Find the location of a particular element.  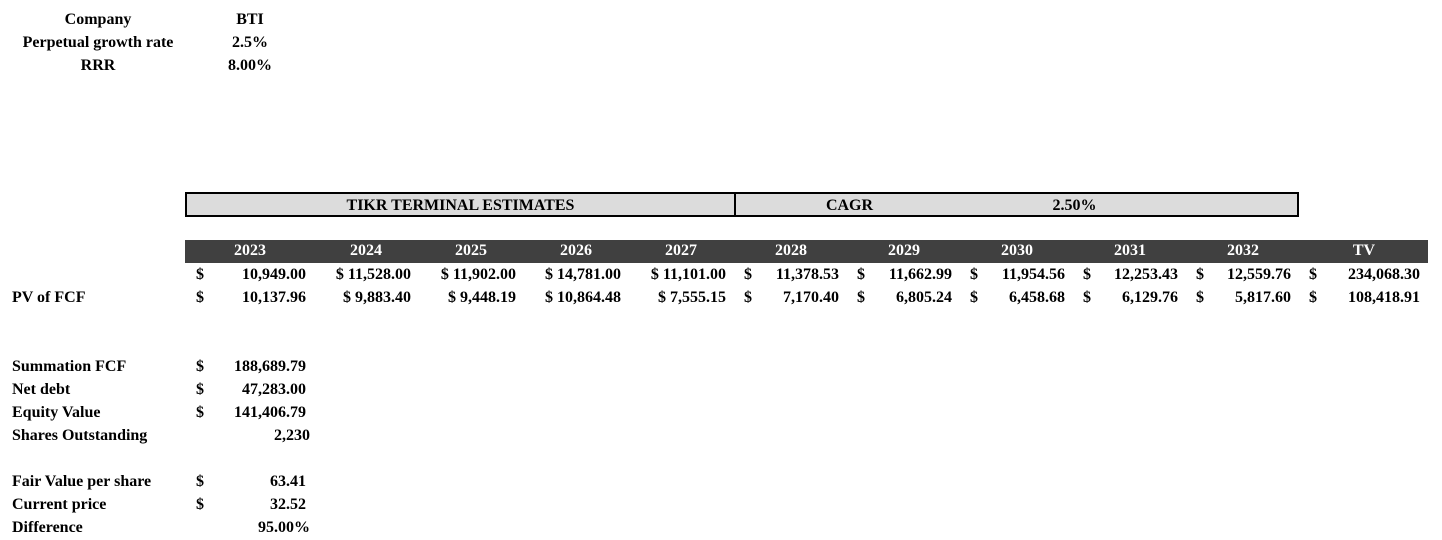

fcf-value: 11,662.99 is located at coordinates (920, 274).